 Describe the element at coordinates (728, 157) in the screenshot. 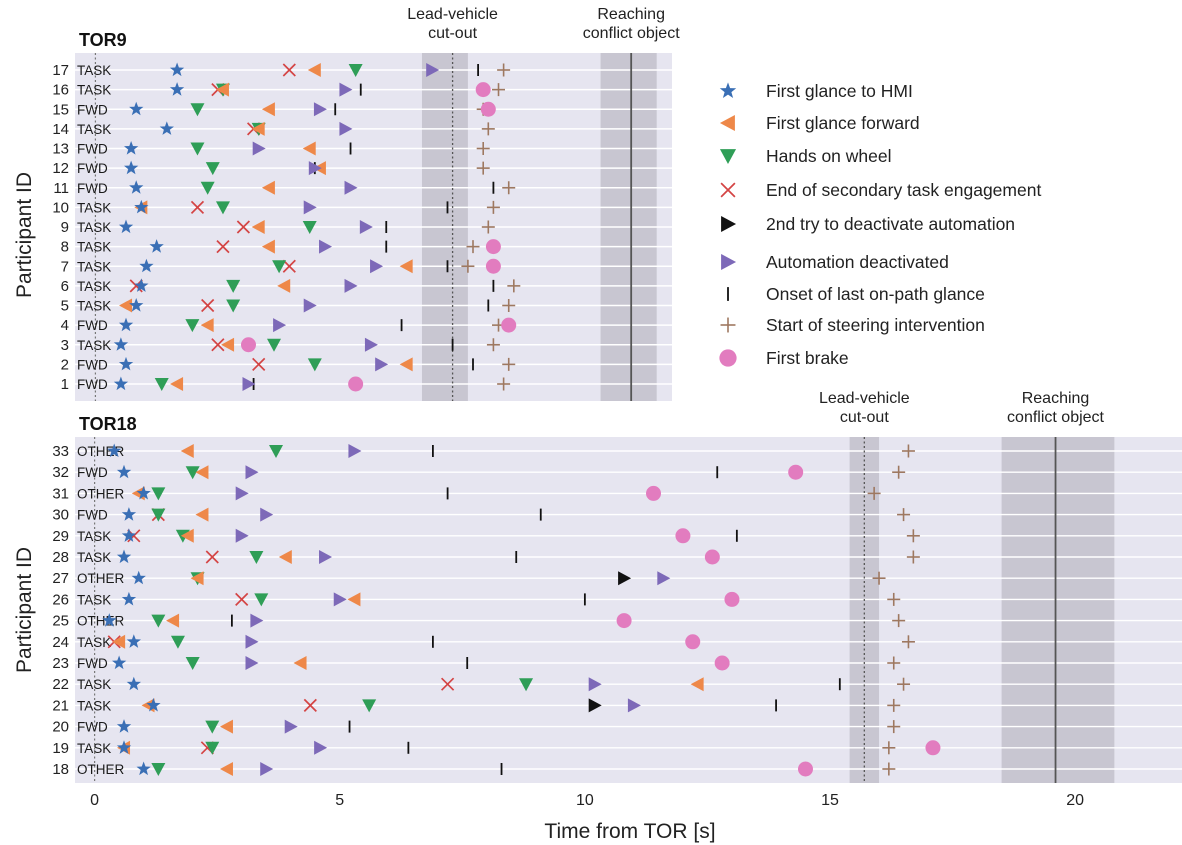

I see `legend-marker-hands` at that location.